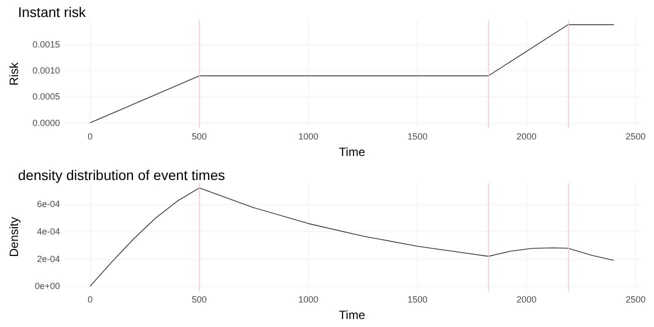 This screenshot has width=654, height=327. Describe the element at coordinates (48, 259) in the screenshot. I see `y-tick-label: 2e-04` at that location.